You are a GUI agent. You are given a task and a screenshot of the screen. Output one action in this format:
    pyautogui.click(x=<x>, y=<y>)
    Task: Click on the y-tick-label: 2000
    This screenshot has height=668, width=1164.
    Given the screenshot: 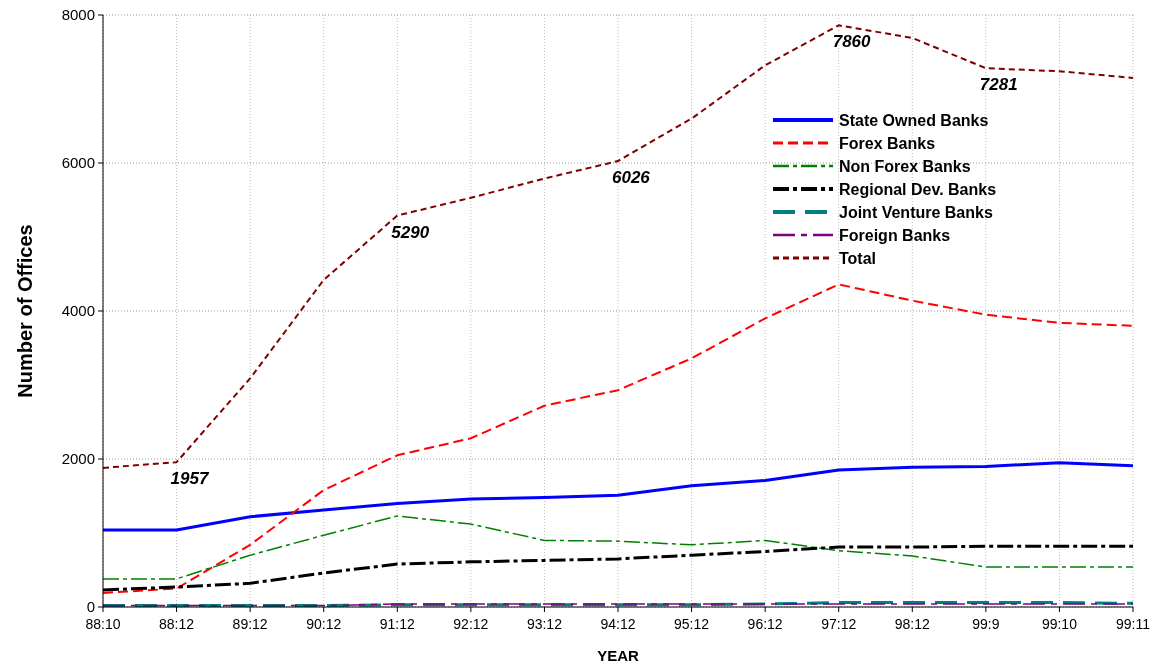 What is the action you would take?
    pyautogui.click(x=78, y=459)
    